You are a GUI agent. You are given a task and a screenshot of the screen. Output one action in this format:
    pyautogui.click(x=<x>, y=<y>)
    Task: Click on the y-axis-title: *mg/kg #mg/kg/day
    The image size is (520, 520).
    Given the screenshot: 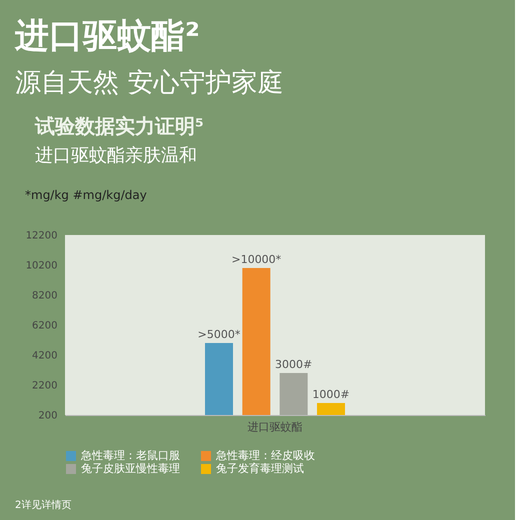 What is the action you would take?
    pyautogui.click(x=86, y=195)
    